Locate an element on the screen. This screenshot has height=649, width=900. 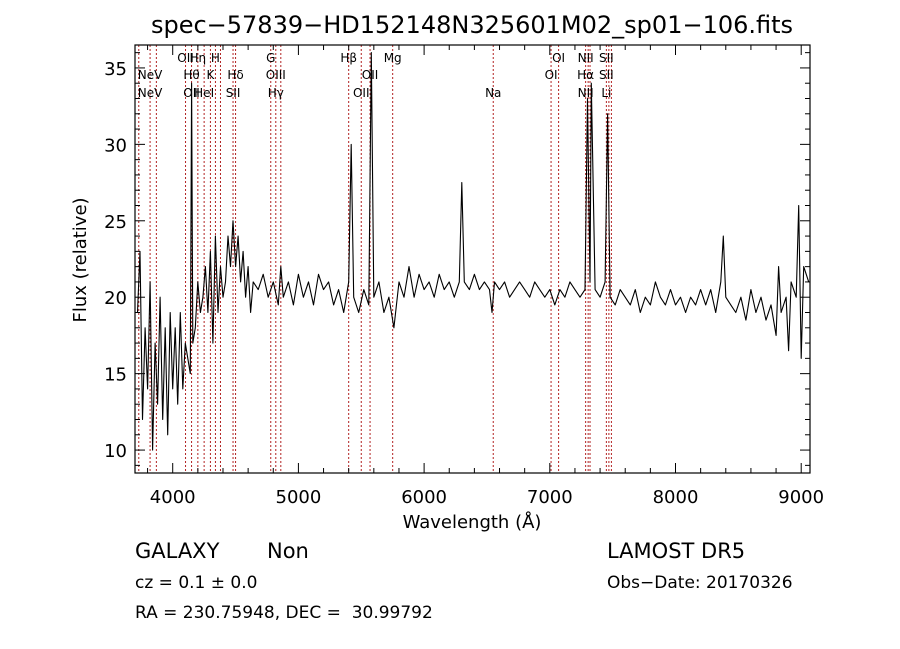
y-tick-label-15: 15 is located at coordinates (115, 375).